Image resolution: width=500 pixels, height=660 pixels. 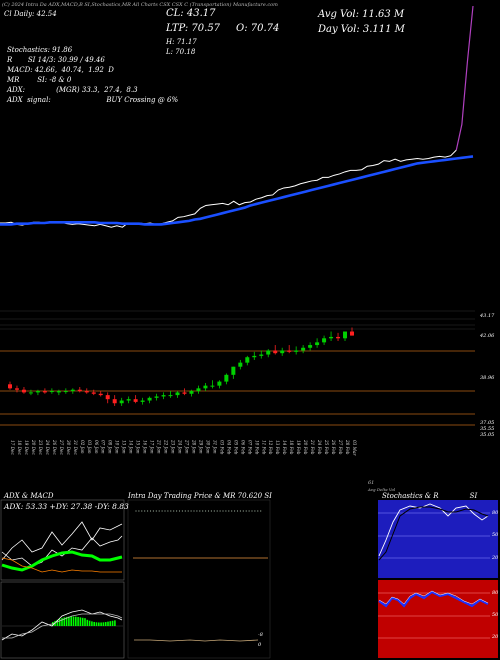 What do you see at coordinates (495, 615) in the screenshot?
I see `rsi-axis-50: 50` at bounding box center [495, 615].